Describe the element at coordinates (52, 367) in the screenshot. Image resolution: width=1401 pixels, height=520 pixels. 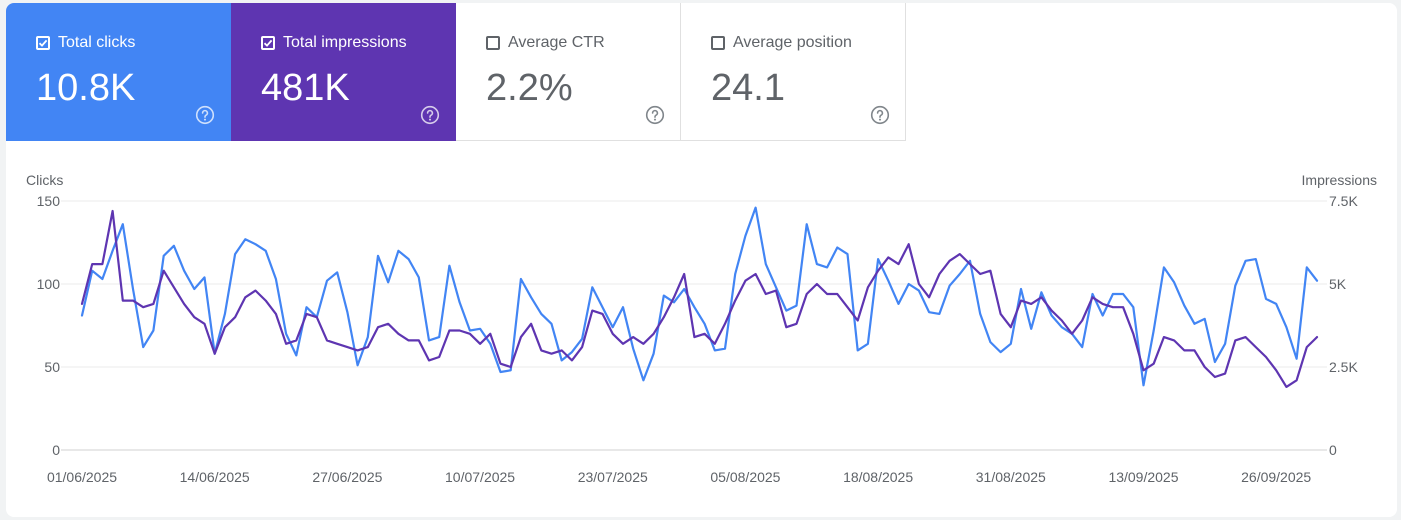
I see `left-tick-label: 50` at that location.